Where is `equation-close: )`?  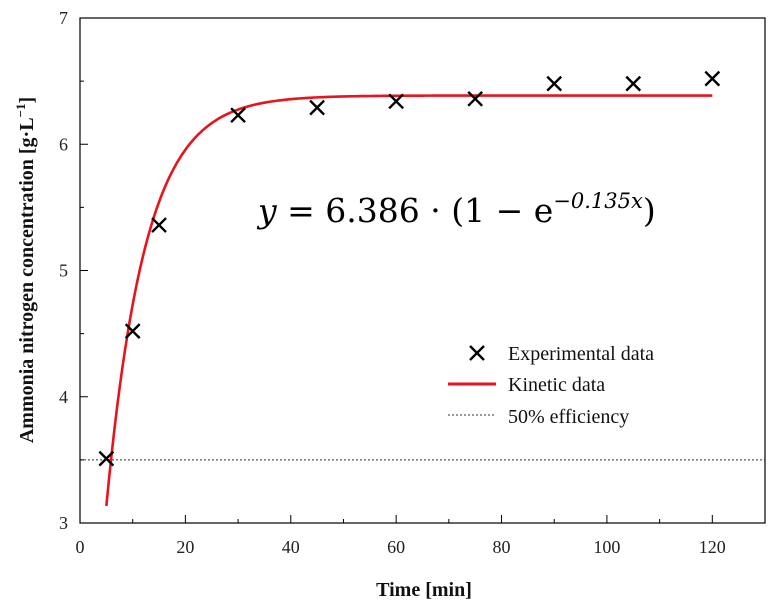
equation-close: ) is located at coordinates (649, 210).